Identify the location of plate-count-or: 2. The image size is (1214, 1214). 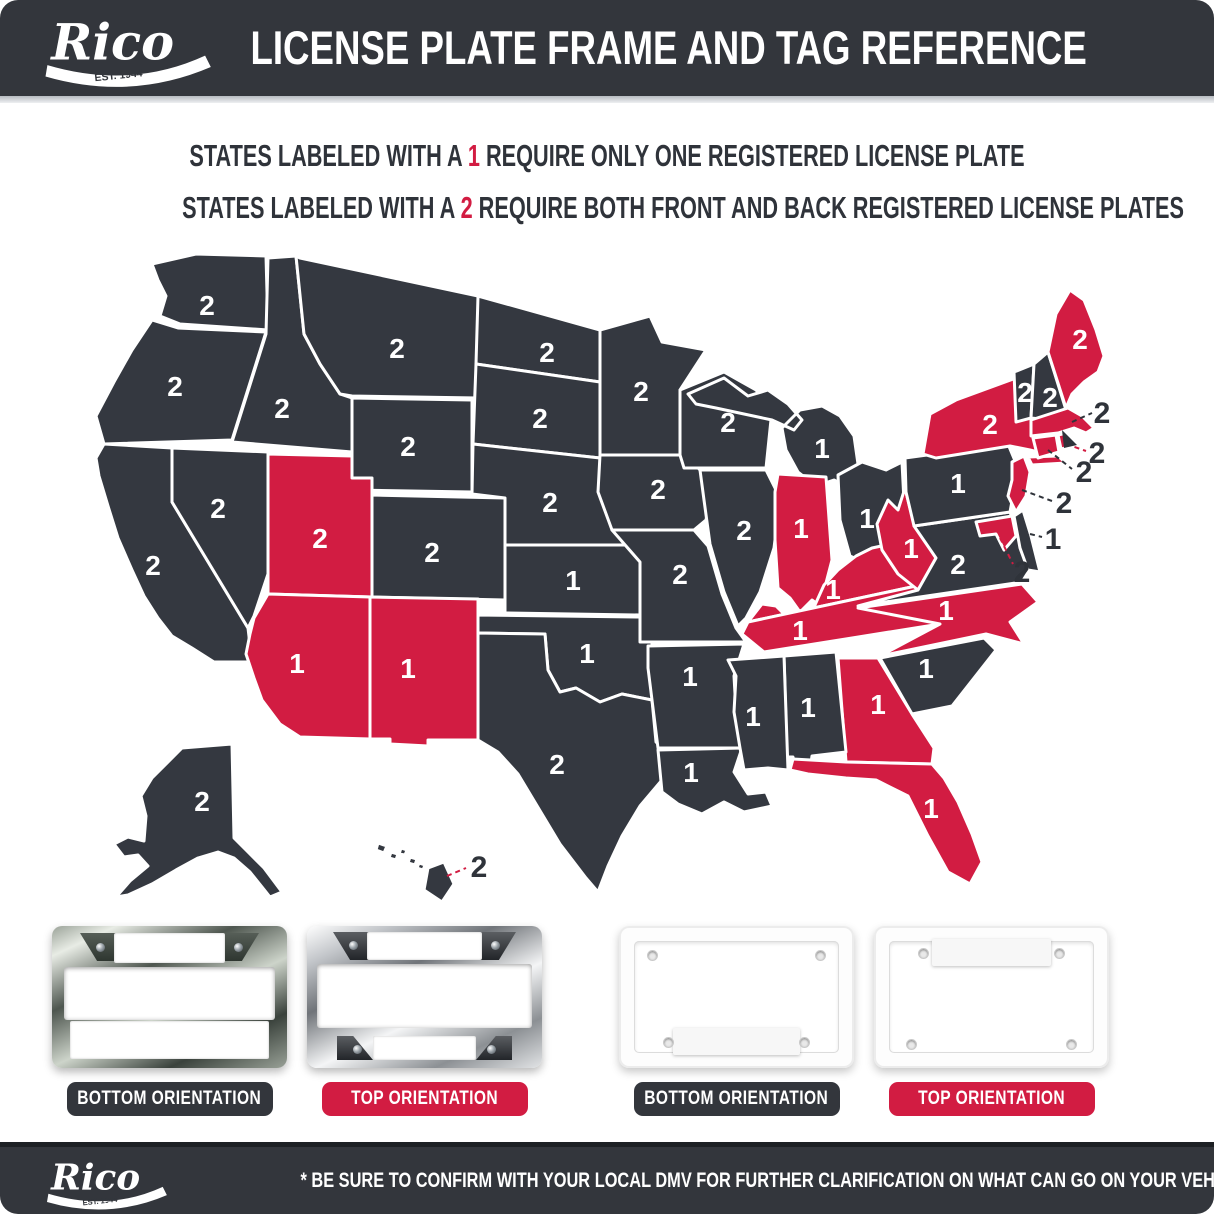
(175, 386).